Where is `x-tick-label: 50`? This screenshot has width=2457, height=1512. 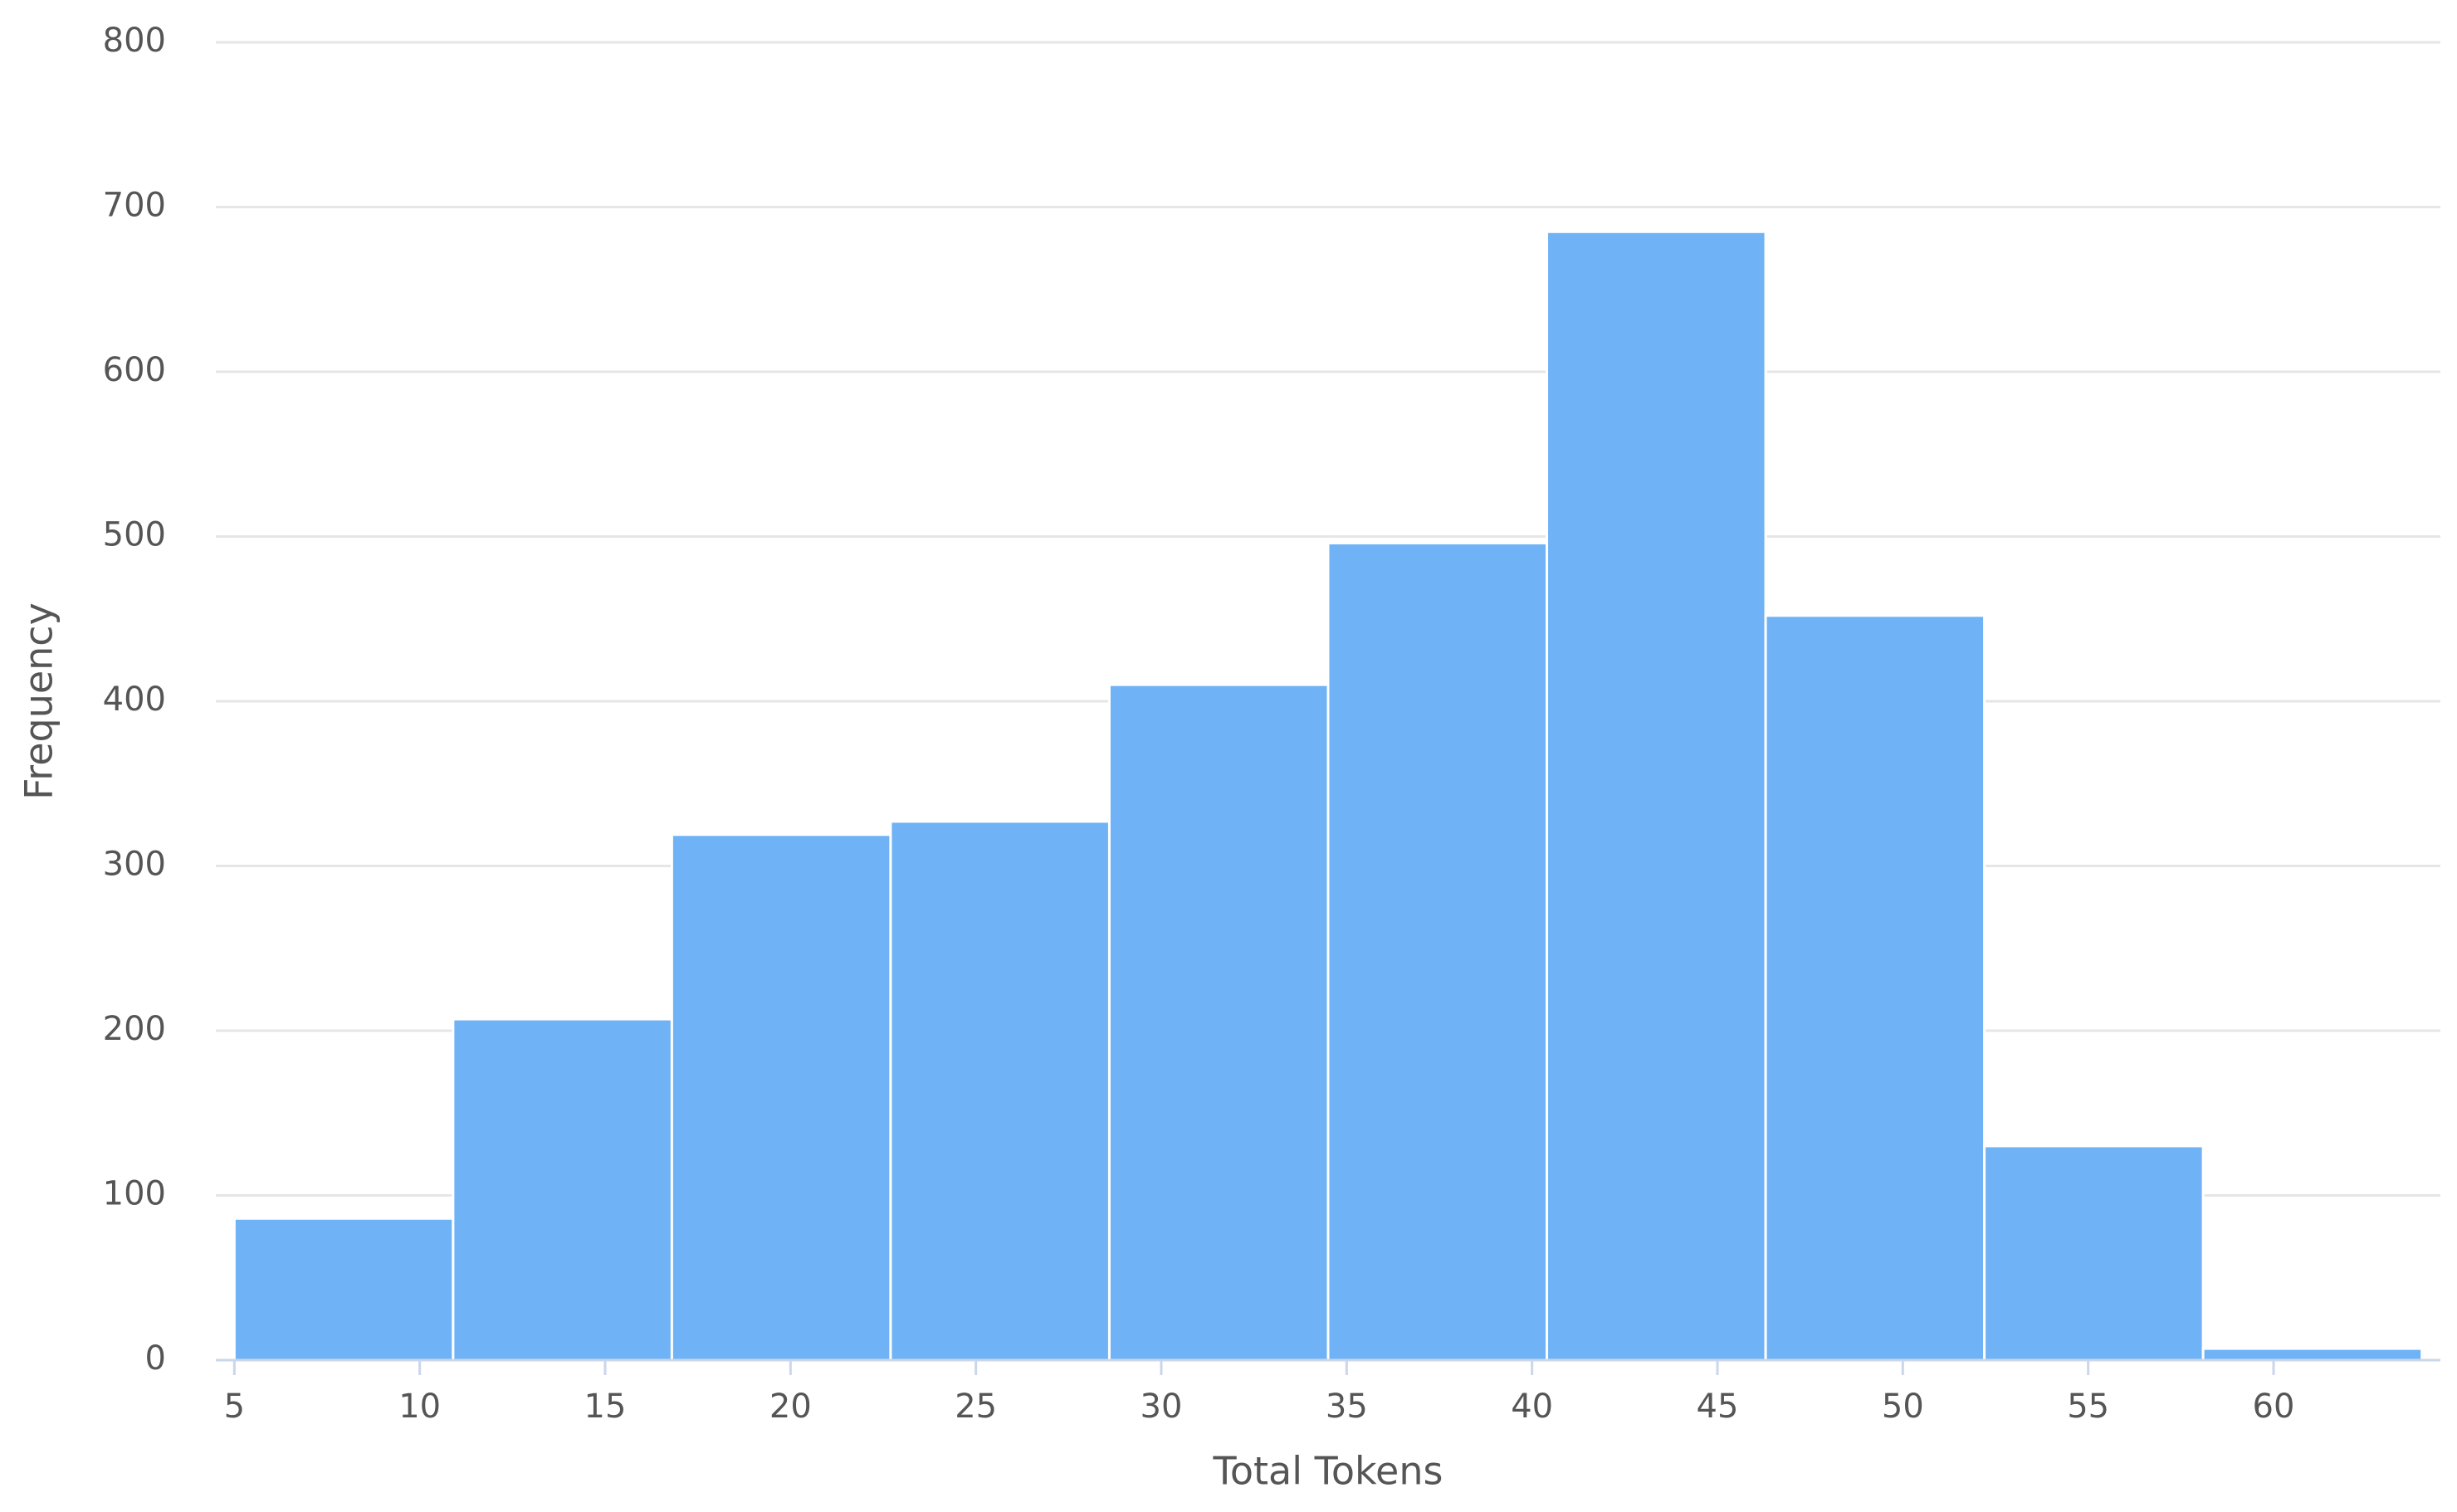 x-tick-label: 50 is located at coordinates (1903, 1407).